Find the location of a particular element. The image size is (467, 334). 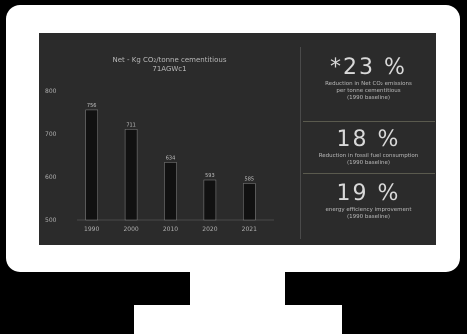

panel-divider is located at coordinates (300, 143).